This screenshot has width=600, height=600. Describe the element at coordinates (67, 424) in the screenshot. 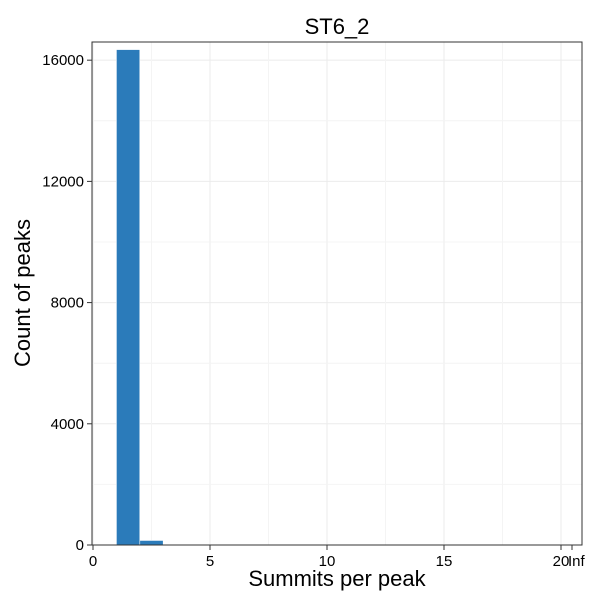

I see `y-tick-label: 4000` at that location.